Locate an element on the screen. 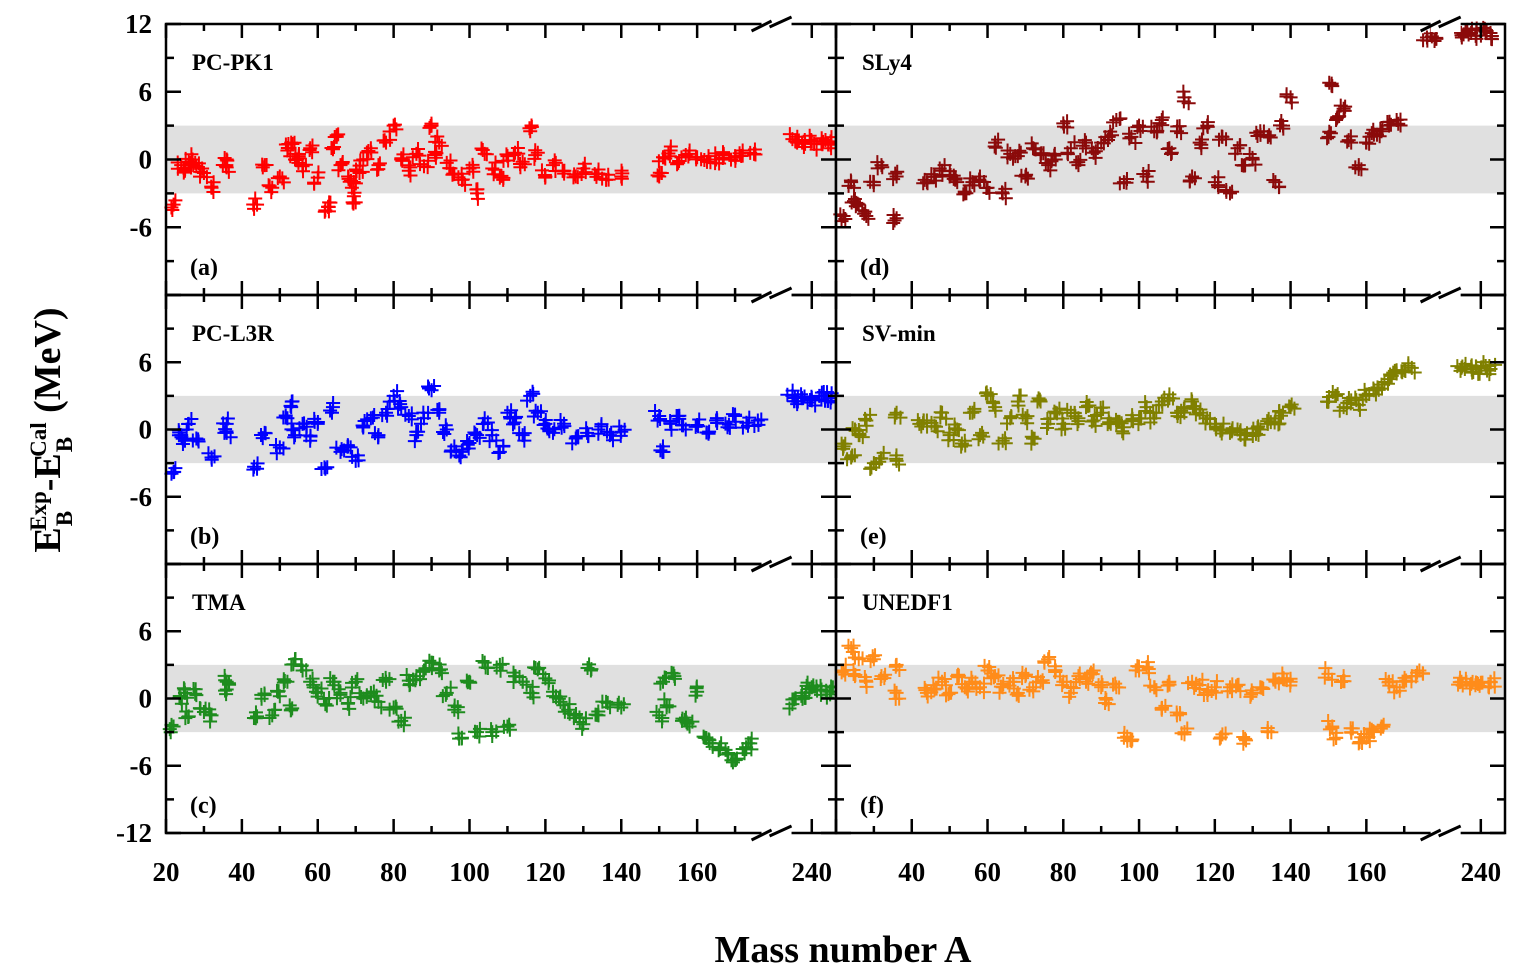 This screenshot has width=1518, height=974. panel-label: UNEDF1 is located at coordinates (907, 602).